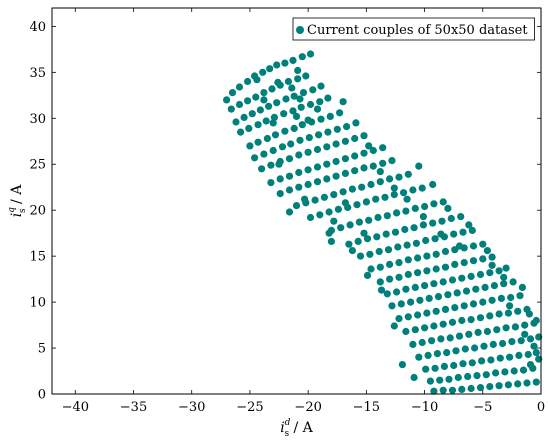 The height and width of the screenshot is (443, 550). What do you see at coordinates (301, 428) in the screenshot?
I see `x-axis-label-unit: / A` at bounding box center [301, 428].